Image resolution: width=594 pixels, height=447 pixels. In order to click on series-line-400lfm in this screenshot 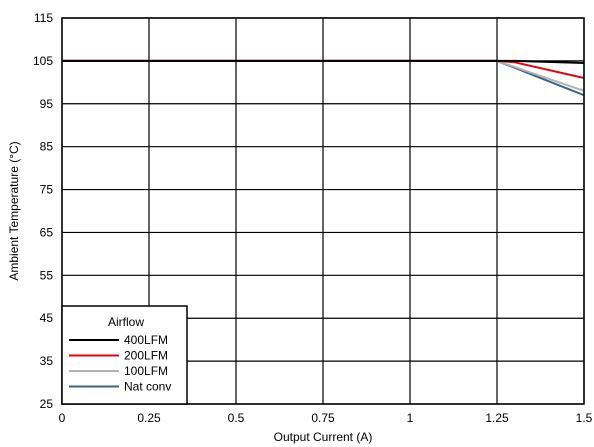, I will do `click(323, 61)`.